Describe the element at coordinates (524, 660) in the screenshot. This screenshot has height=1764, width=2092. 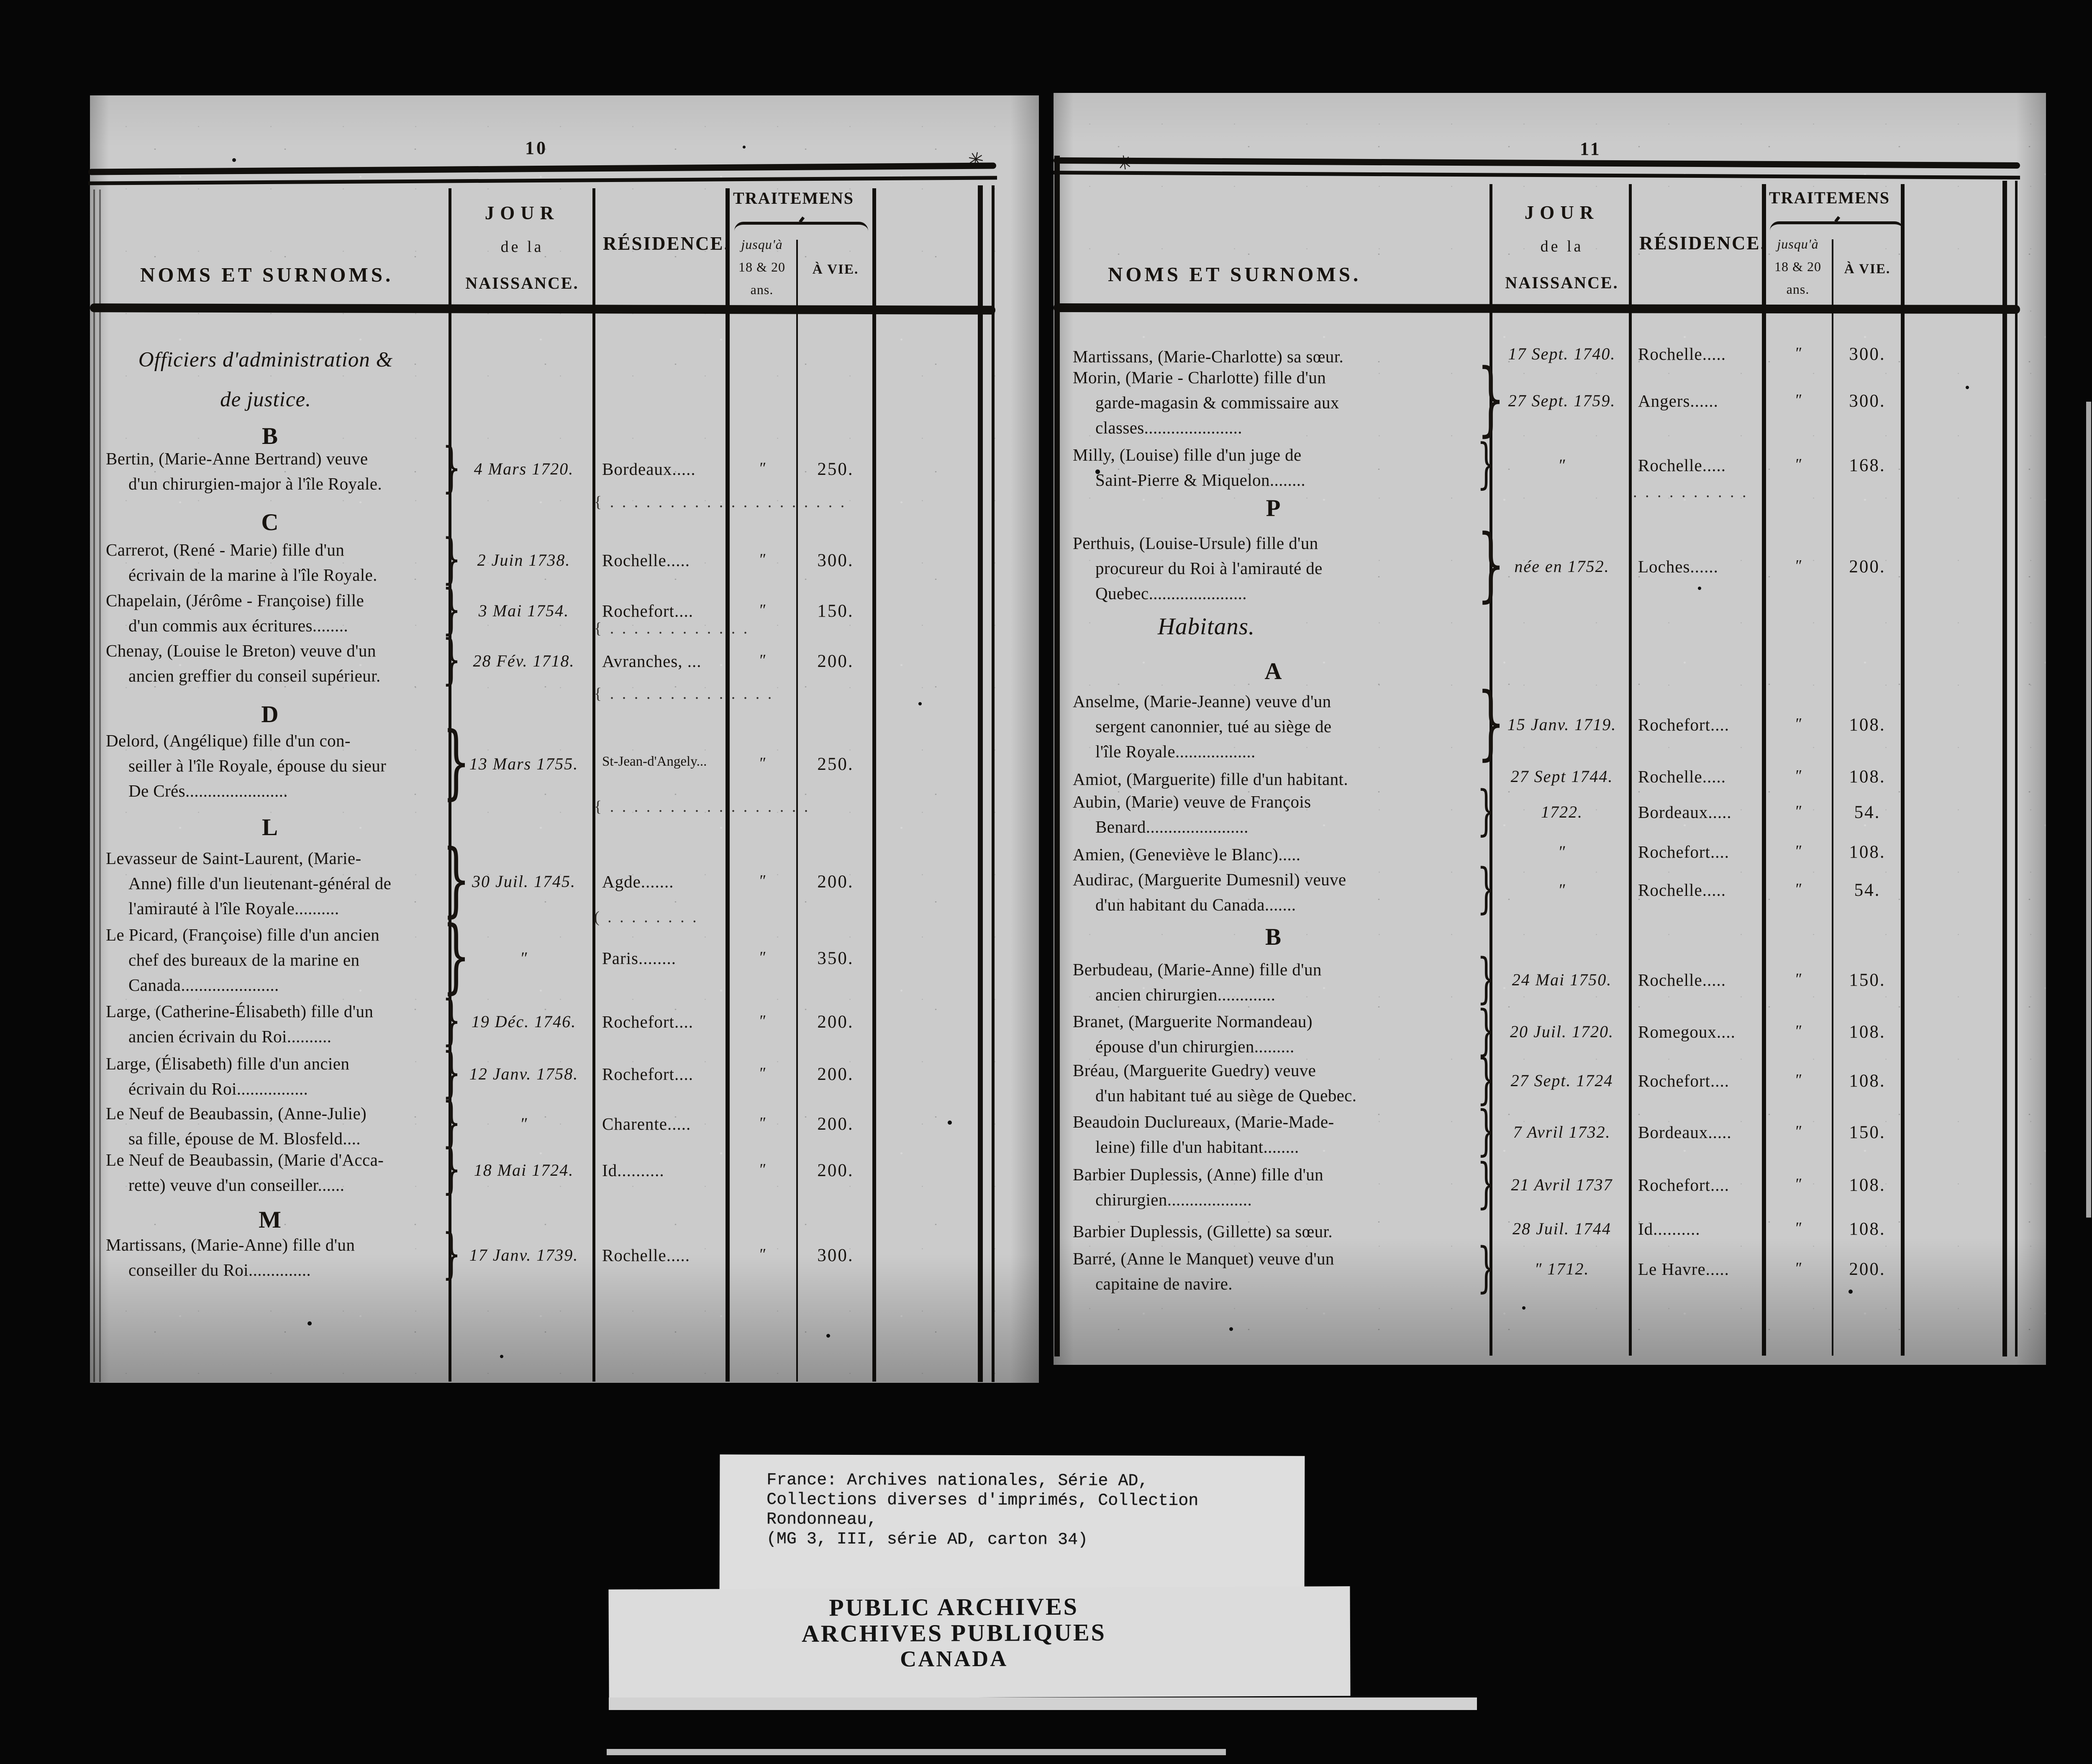
I see `entry-birthdate: 28 Fév. 1718.` at that location.